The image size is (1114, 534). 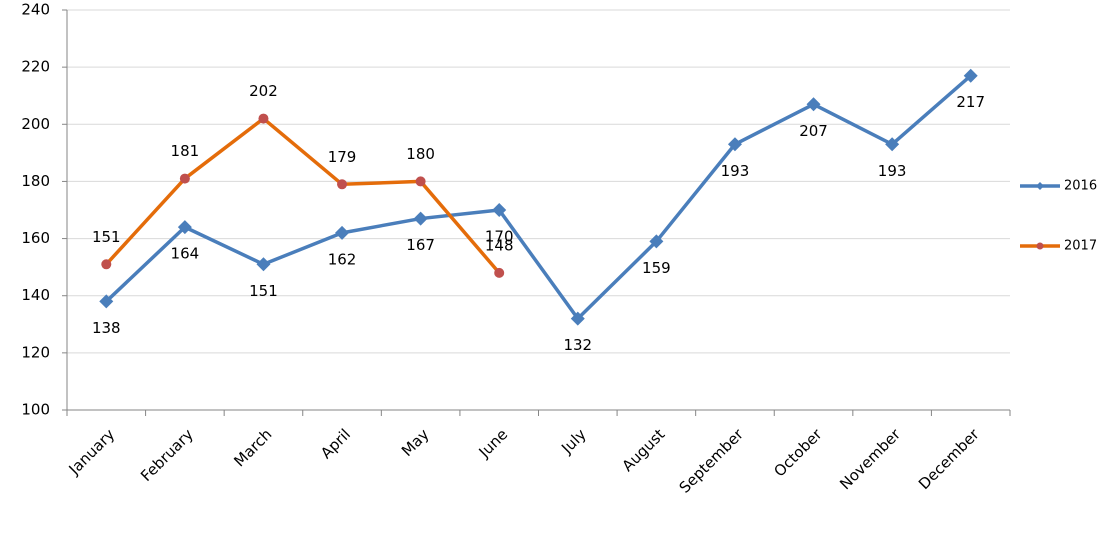 What do you see at coordinates (35, 10) in the screenshot?
I see `y-tick-label: 240` at bounding box center [35, 10].